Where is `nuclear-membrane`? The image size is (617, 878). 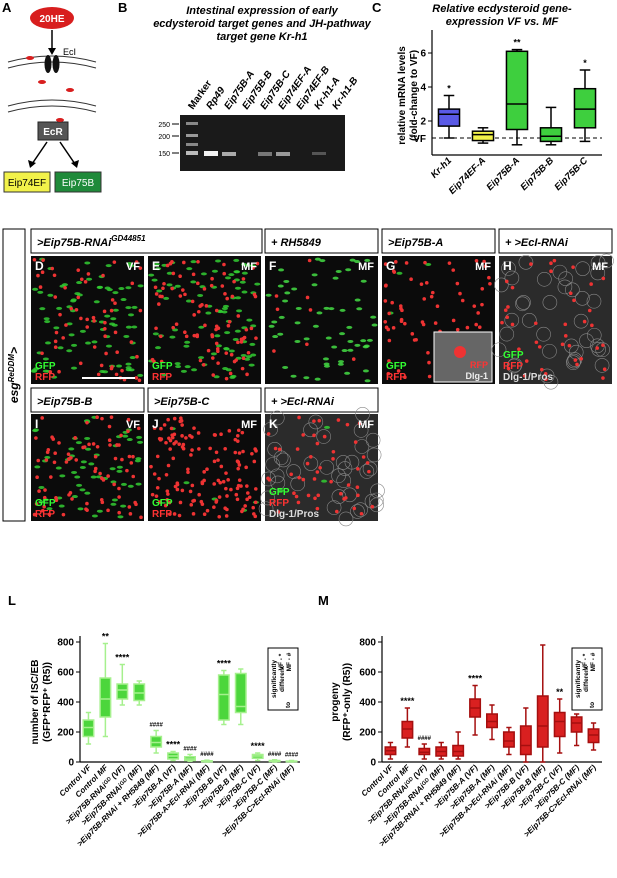
nuclear-membrane is located at coordinates (52, 109).